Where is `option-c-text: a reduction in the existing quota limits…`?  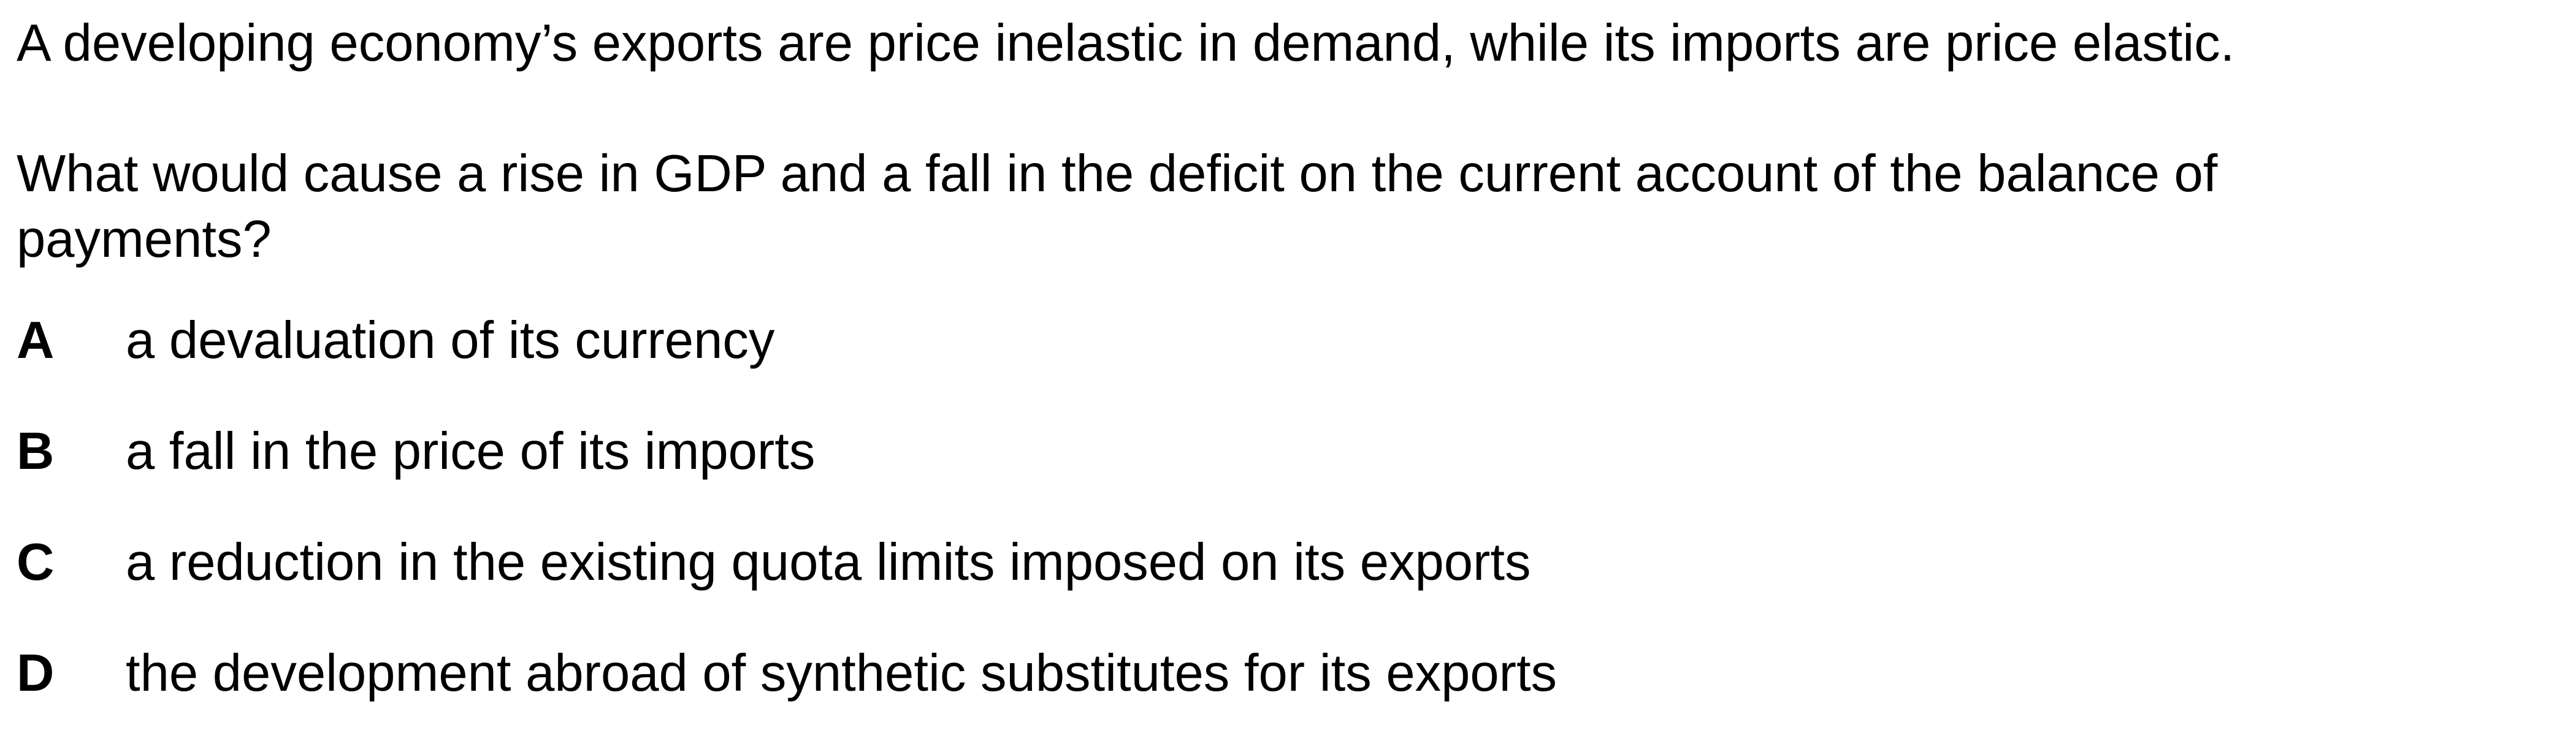 option-c-text: a reduction in the existing quota limits… is located at coordinates (1340, 562).